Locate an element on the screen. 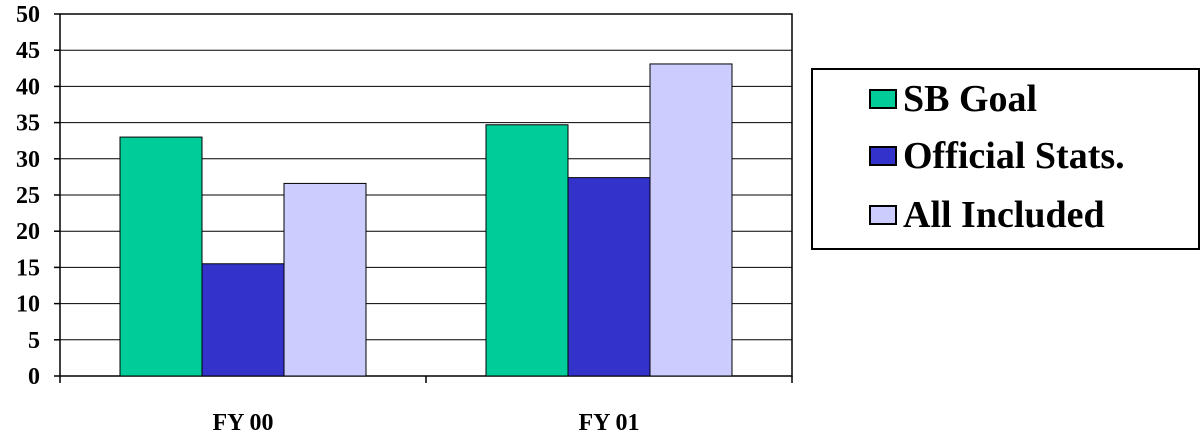 The image size is (1204, 444). legend-item-sb-goal: SB Goal is located at coordinates (953, 99).